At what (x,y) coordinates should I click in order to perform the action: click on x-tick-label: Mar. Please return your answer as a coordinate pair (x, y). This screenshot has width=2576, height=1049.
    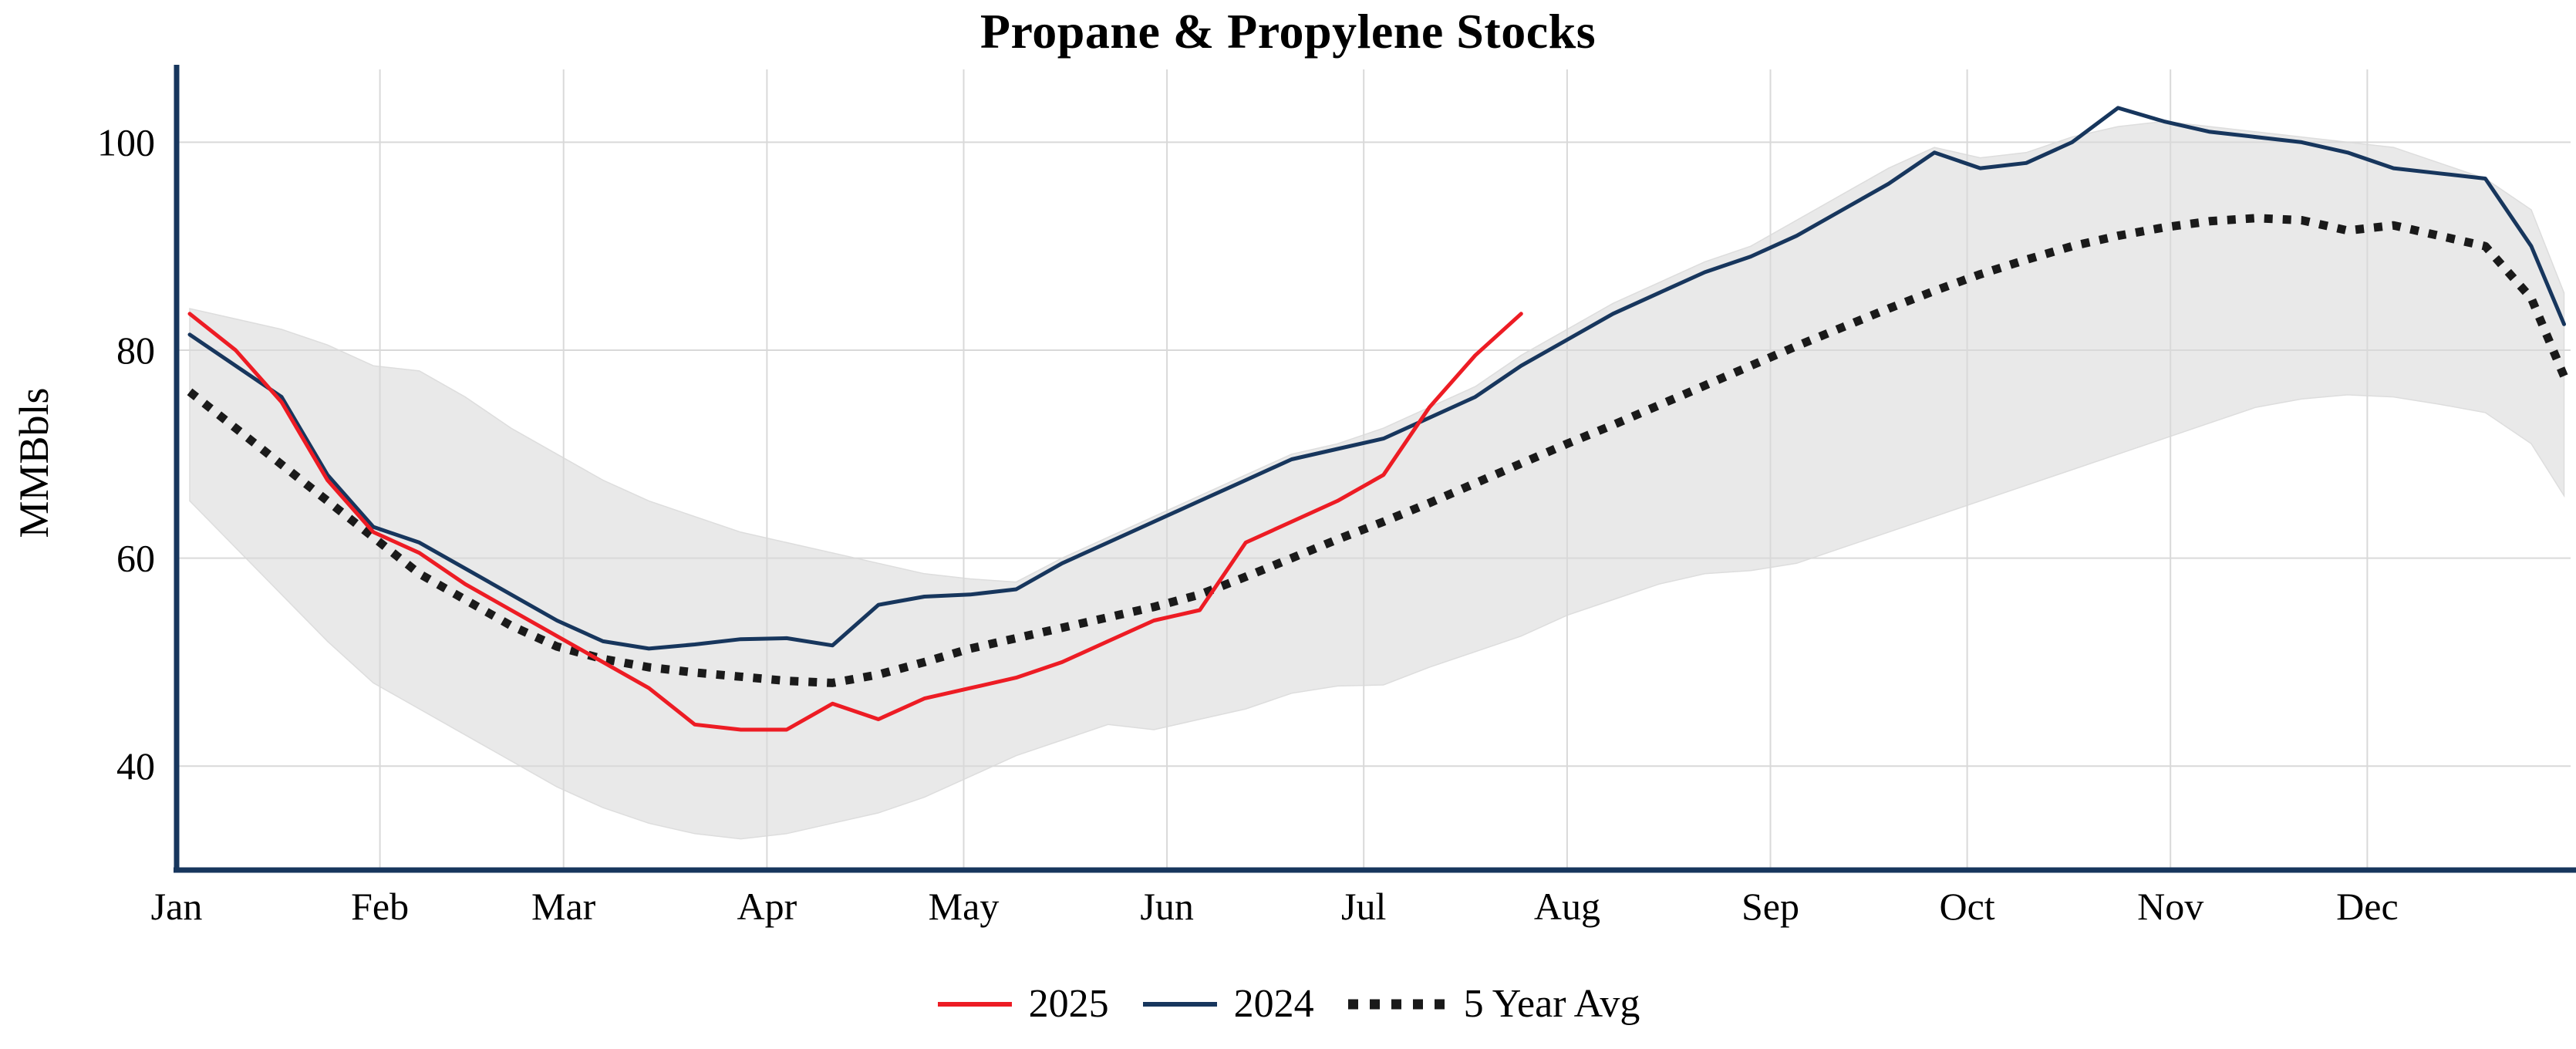
    Looking at the image, I should click on (563, 906).